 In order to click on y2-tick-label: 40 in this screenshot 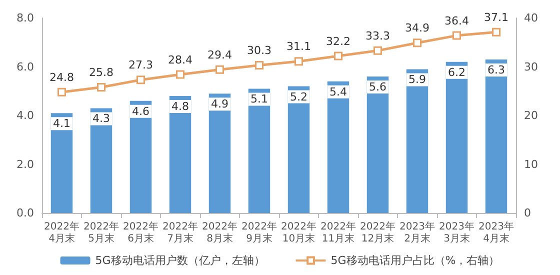, I will do `click(531, 18)`.